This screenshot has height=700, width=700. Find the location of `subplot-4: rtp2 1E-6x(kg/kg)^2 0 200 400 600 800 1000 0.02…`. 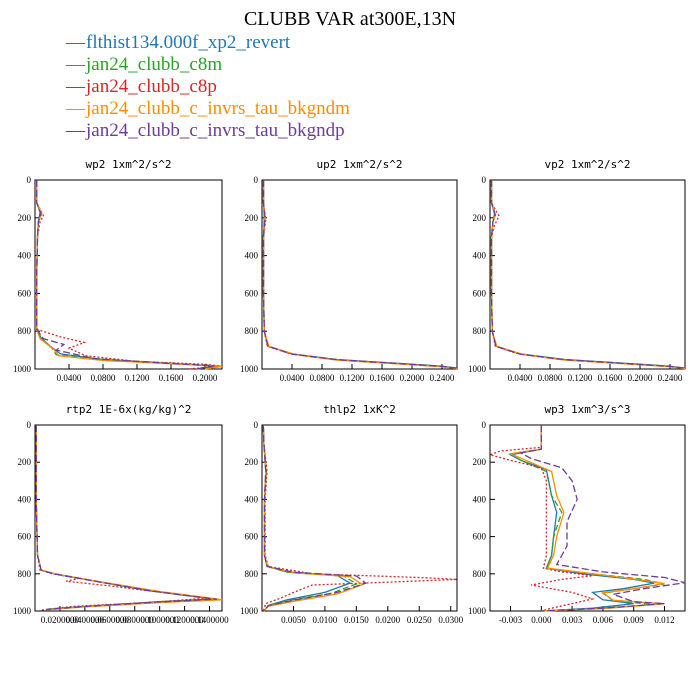

subplot-4: rtp2 1E-6x(kg/kg)^2 0 200 400 600 800 1000 0.02… is located at coordinates (121, 514).